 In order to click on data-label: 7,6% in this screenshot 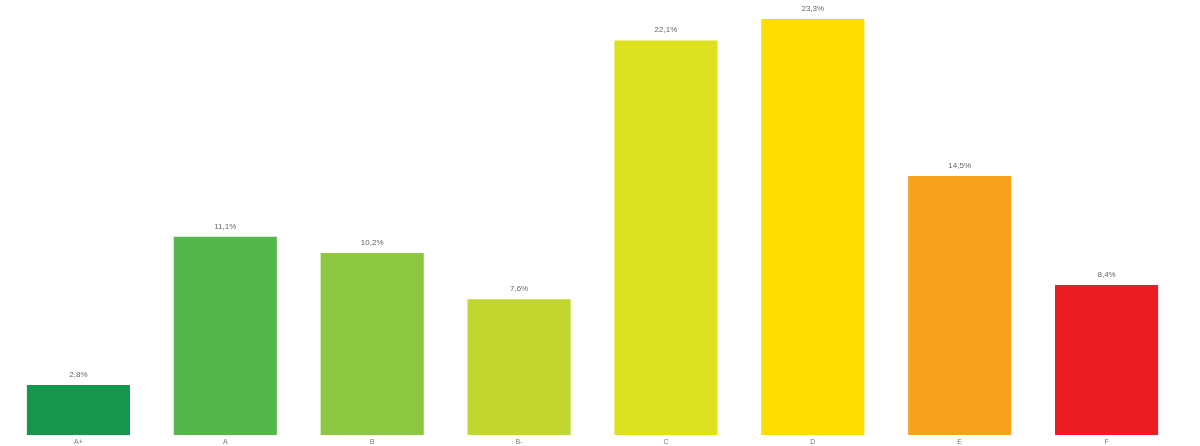, I will do `click(519, 289)`.